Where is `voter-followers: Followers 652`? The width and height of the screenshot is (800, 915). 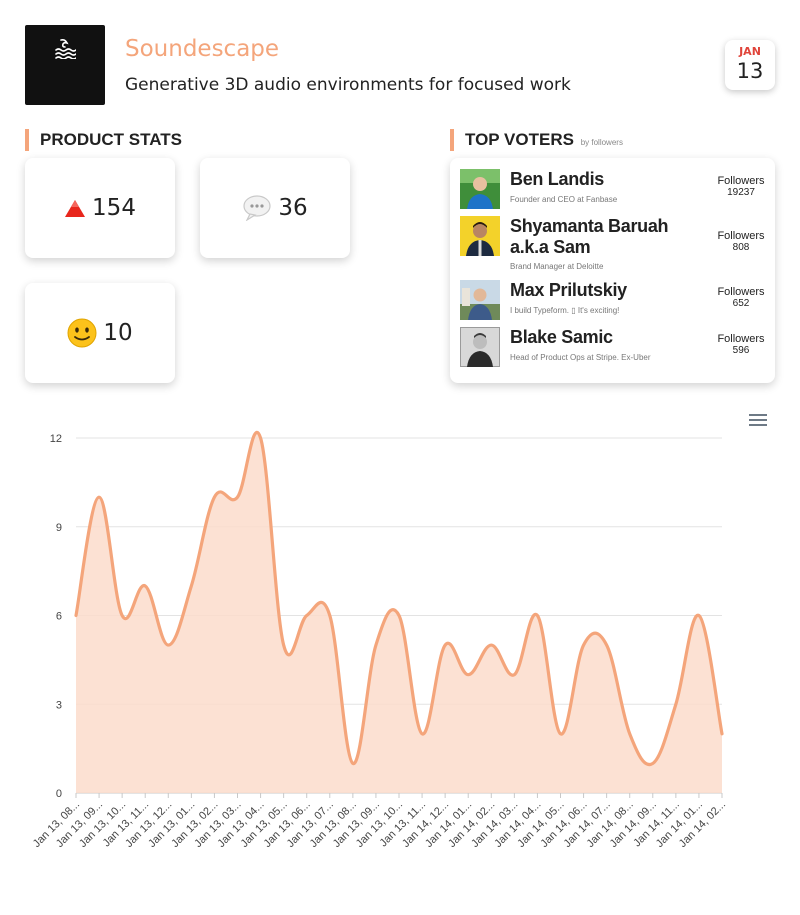 voter-followers: Followers 652 is located at coordinates (741, 298).